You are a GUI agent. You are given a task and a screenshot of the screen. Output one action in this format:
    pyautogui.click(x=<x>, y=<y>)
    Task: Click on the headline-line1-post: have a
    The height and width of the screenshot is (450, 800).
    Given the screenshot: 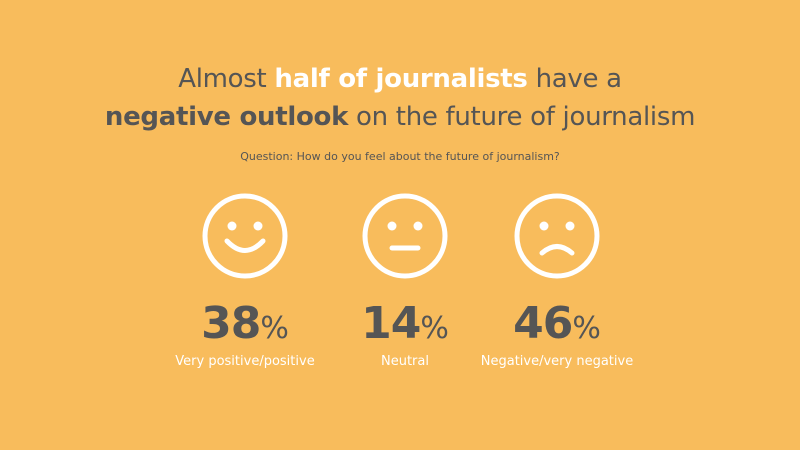 What is the action you would take?
    pyautogui.click(x=575, y=79)
    